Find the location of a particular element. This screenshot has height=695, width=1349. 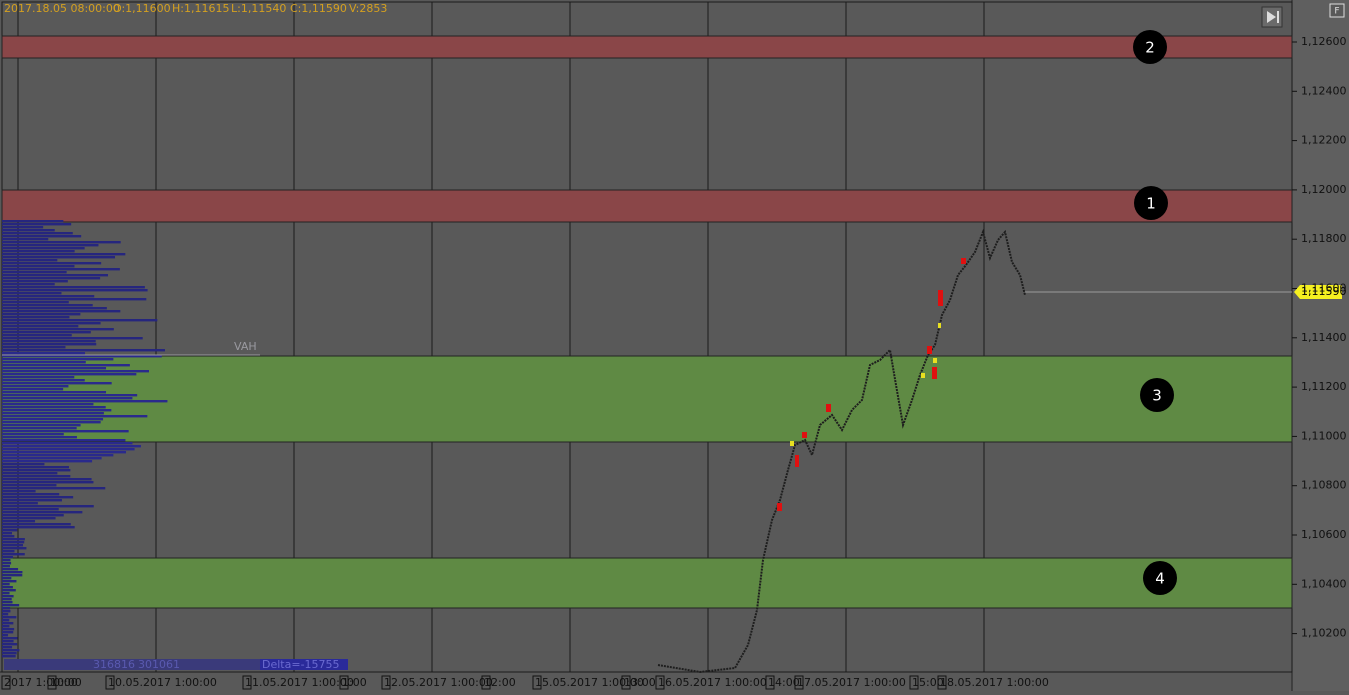

price-tick-label: 1,11000 is located at coordinates (1324, 435).